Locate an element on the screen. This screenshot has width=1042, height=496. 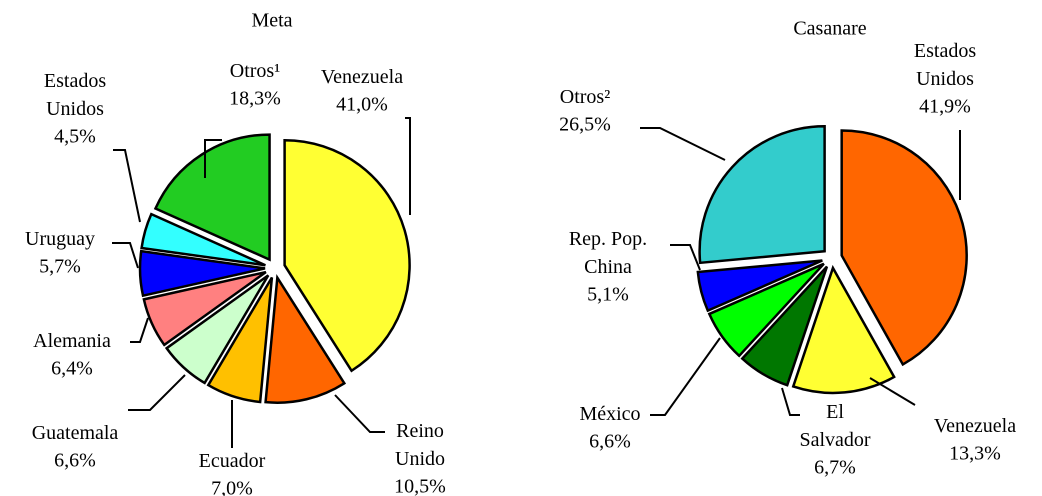
slice-label: Otros¹ is located at coordinates (255, 71).